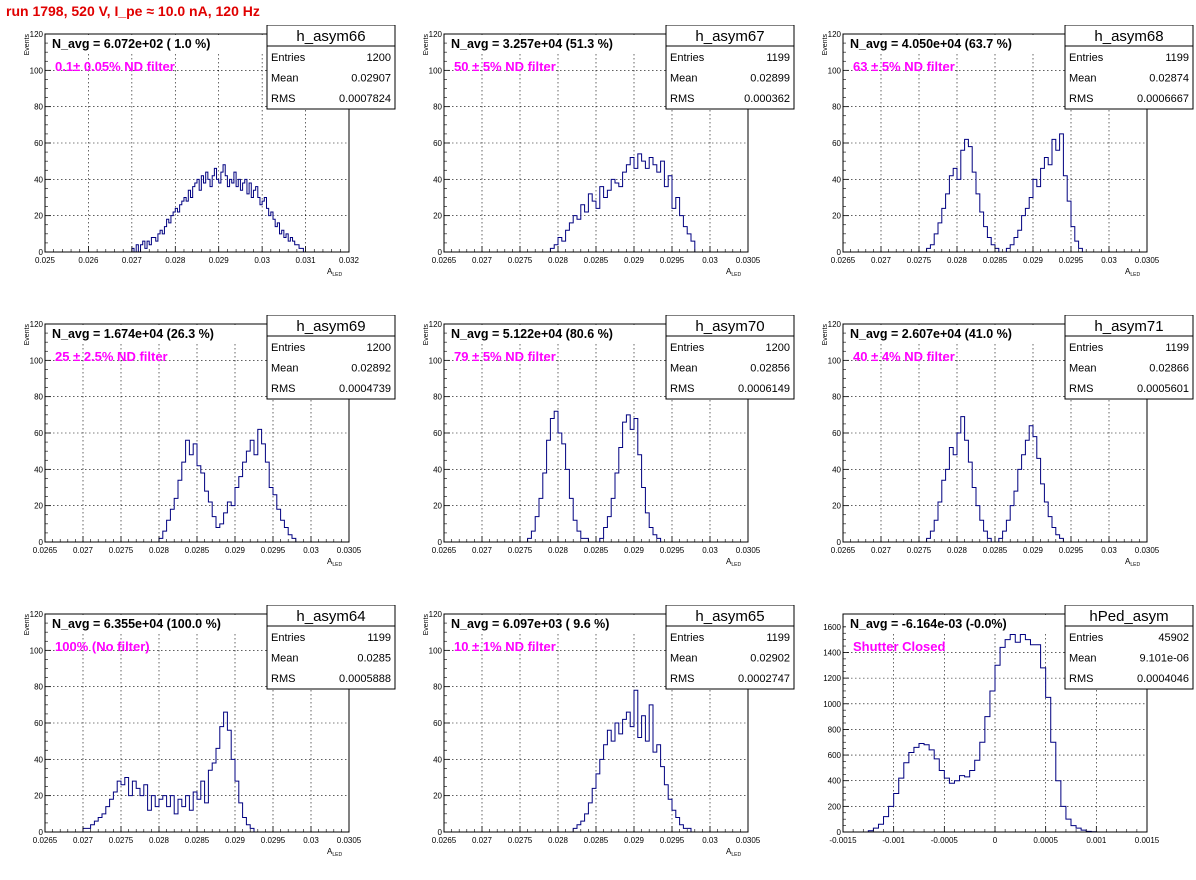 Image resolution: width=1196 pixels, height=880 pixels. What do you see at coordinates (995, 840) in the screenshot?
I see `x-tick-label: 0` at bounding box center [995, 840].